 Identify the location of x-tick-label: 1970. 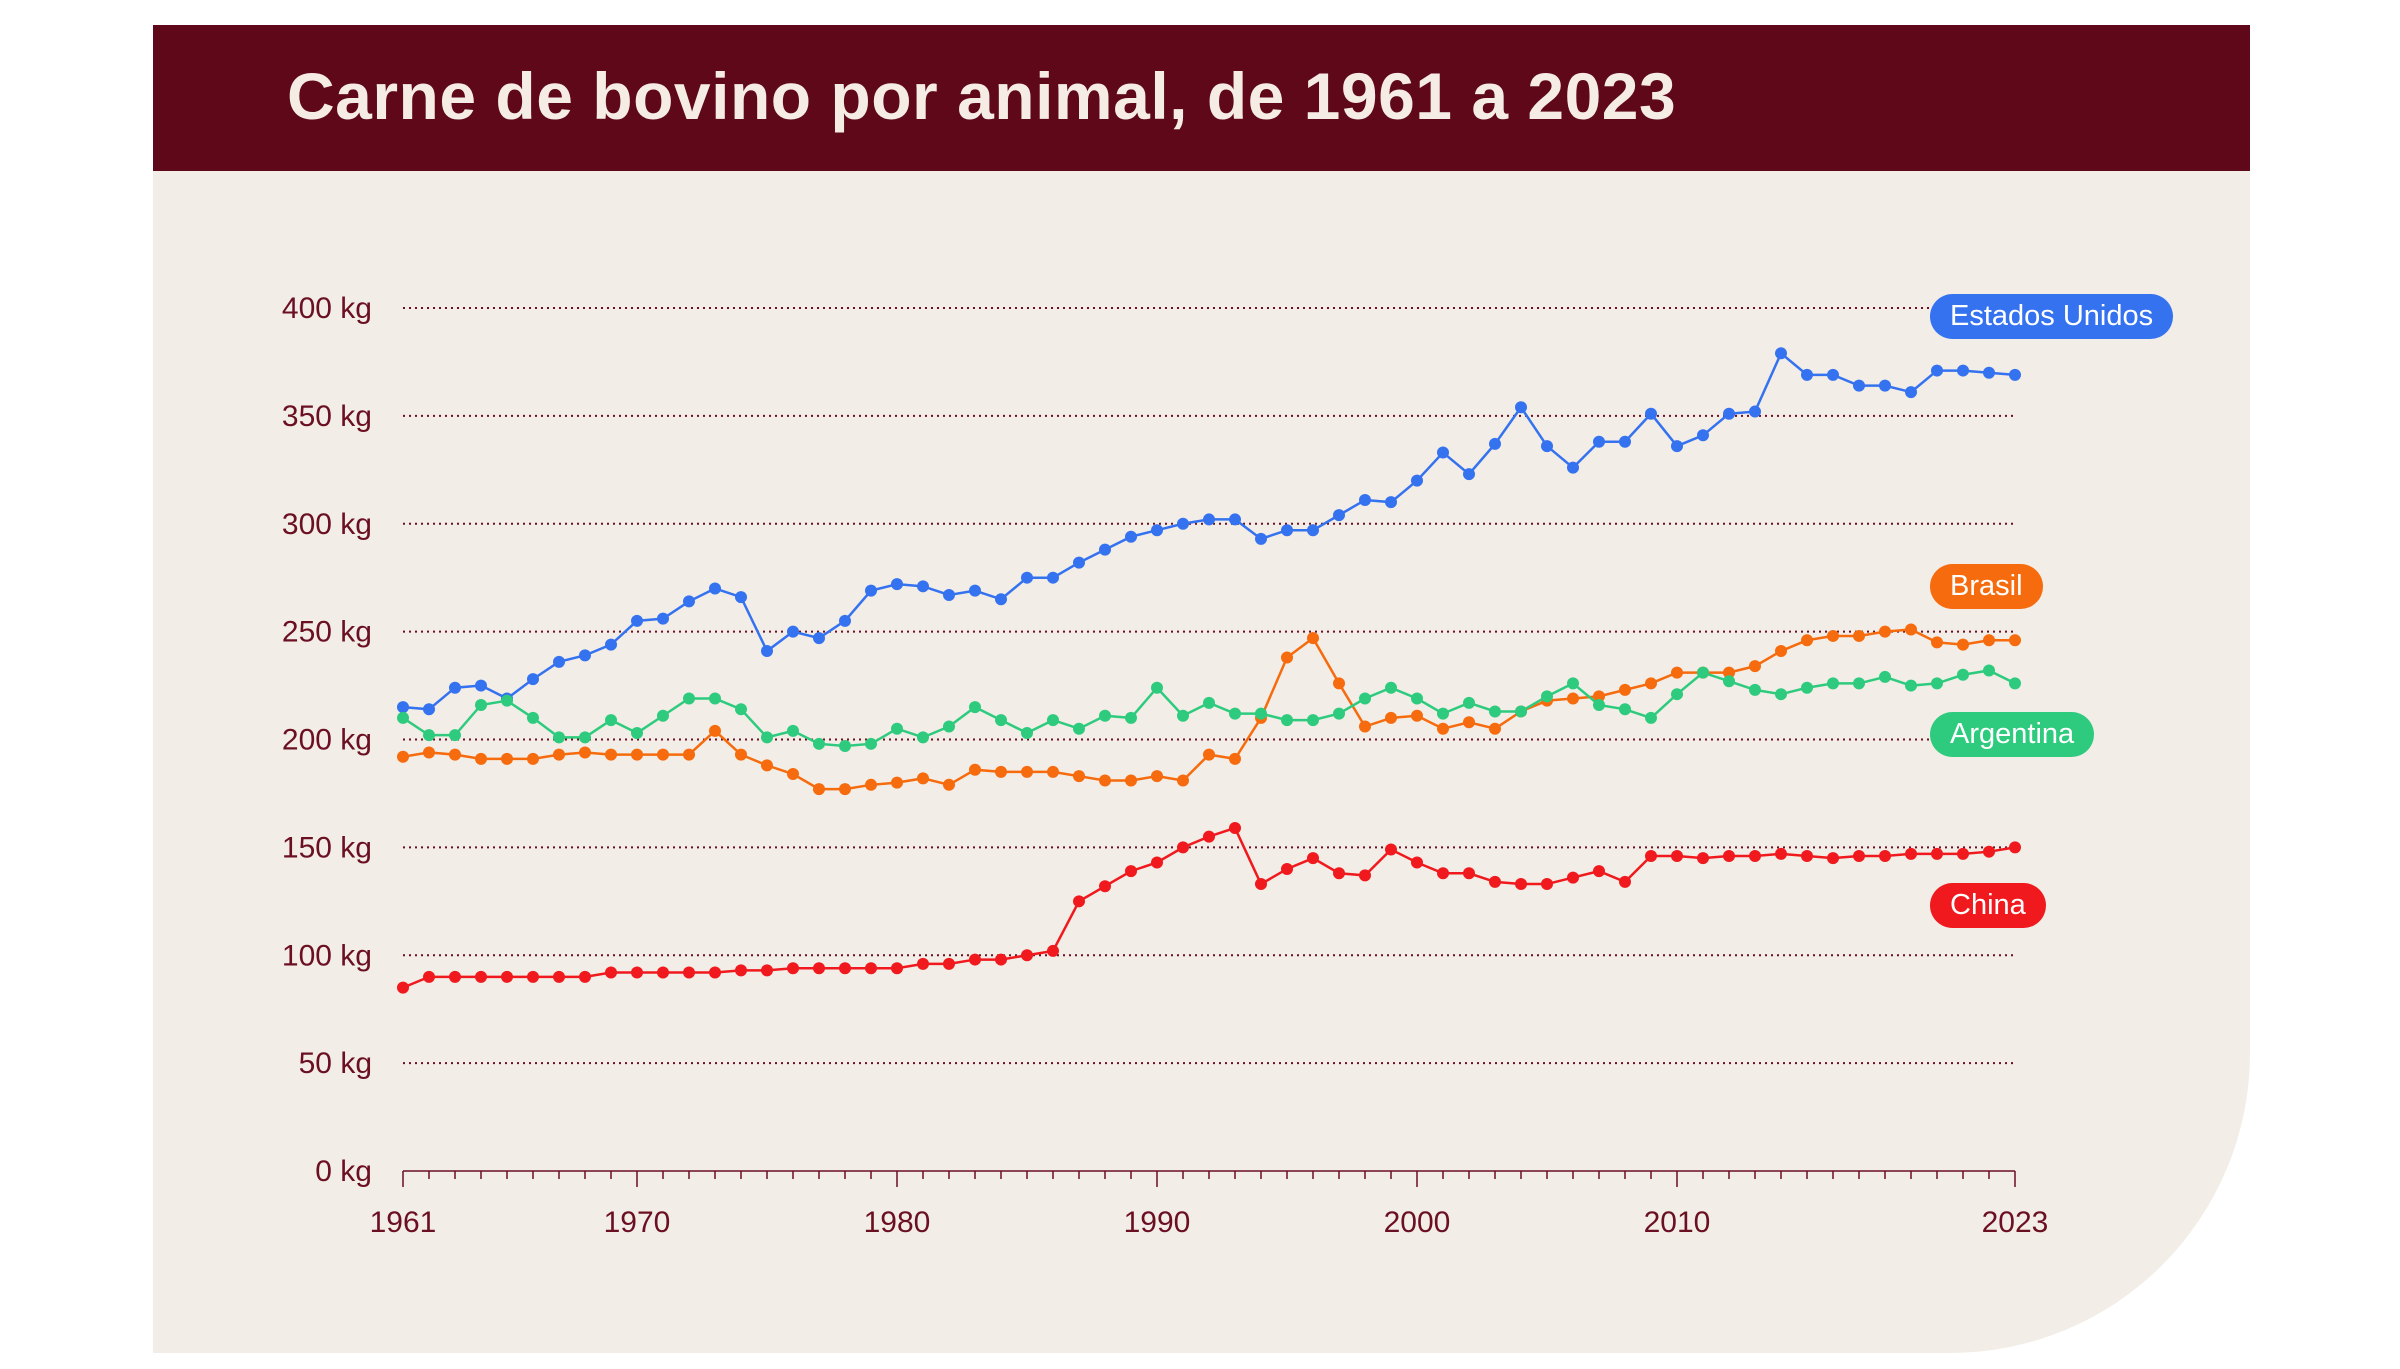
(637, 1222).